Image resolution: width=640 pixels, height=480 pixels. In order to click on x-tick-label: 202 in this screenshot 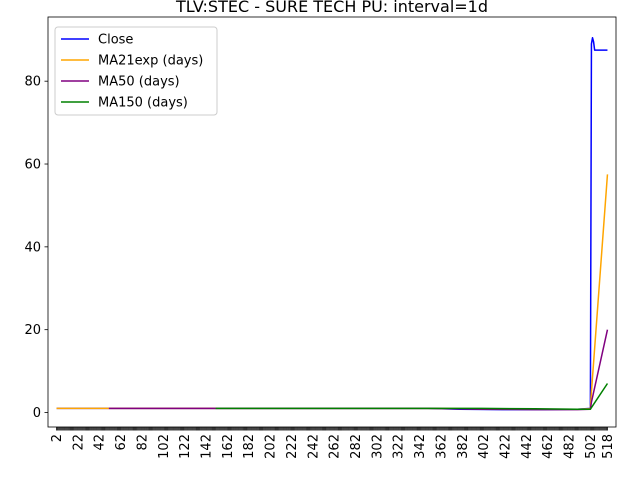, I will do `click(271, 446)`.